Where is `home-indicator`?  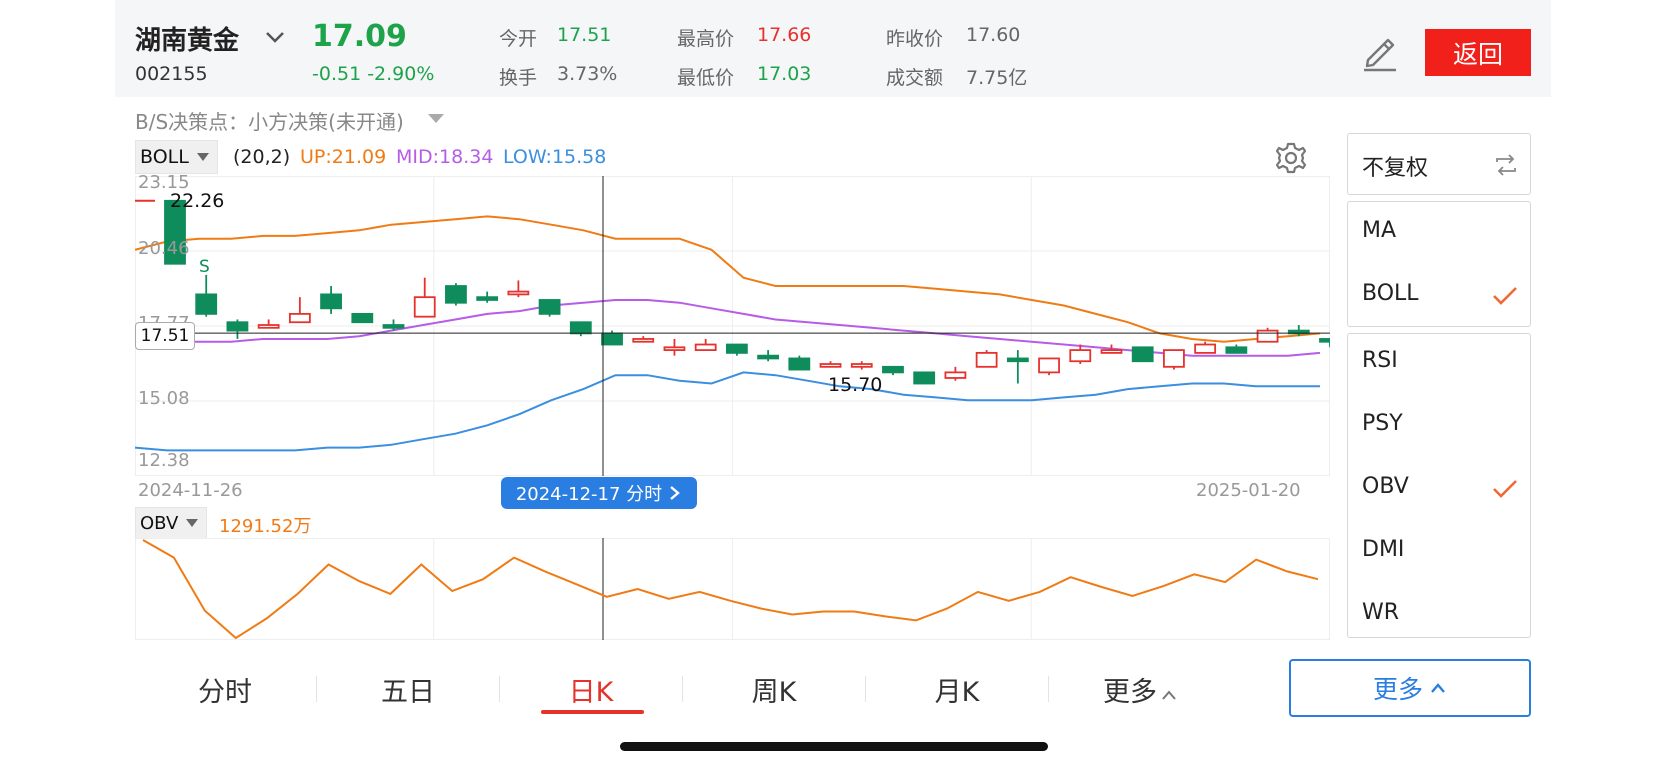
home-indicator is located at coordinates (834, 746).